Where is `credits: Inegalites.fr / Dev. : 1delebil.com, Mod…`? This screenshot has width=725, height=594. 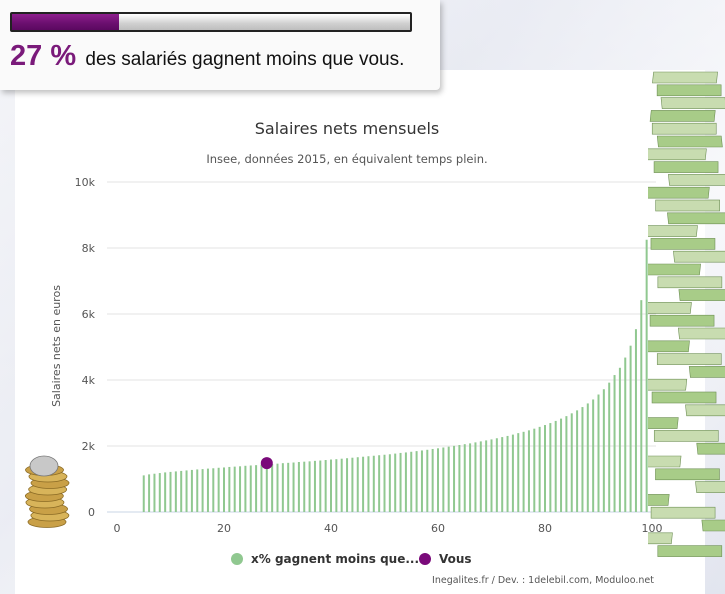
credits: Inegalites.fr / Dev. : 1delebil.com, Mod… is located at coordinates (543, 580).